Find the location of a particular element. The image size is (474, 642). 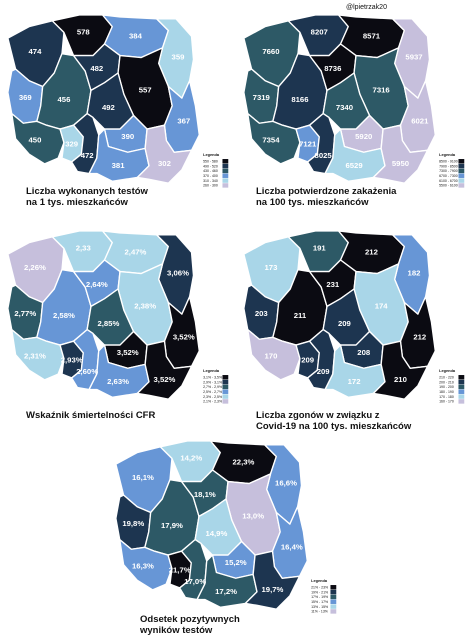

region-value-label: 482 is located at coordinates (96, 68).